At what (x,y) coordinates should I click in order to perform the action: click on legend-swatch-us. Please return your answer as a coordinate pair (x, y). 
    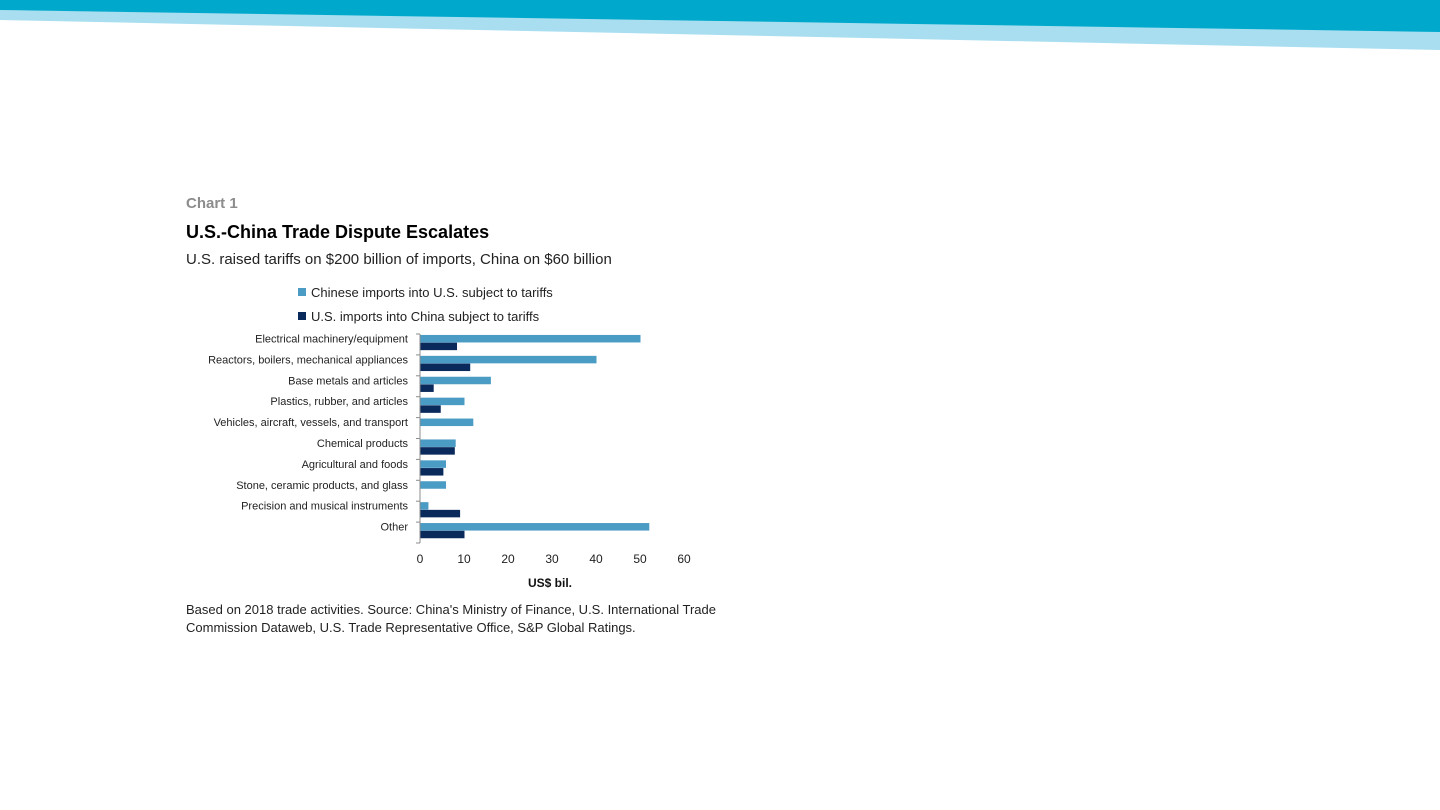
    Looking at the image, I should click on (302, 316).